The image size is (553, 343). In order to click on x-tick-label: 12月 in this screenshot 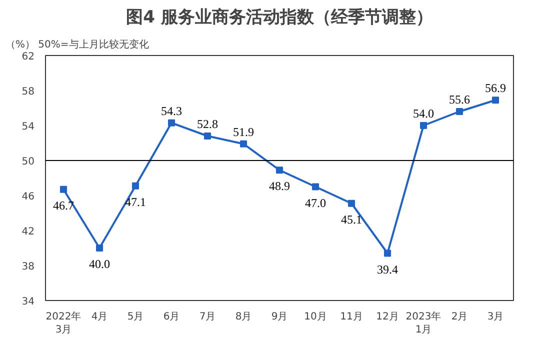, I will do `click(387, 317)`.